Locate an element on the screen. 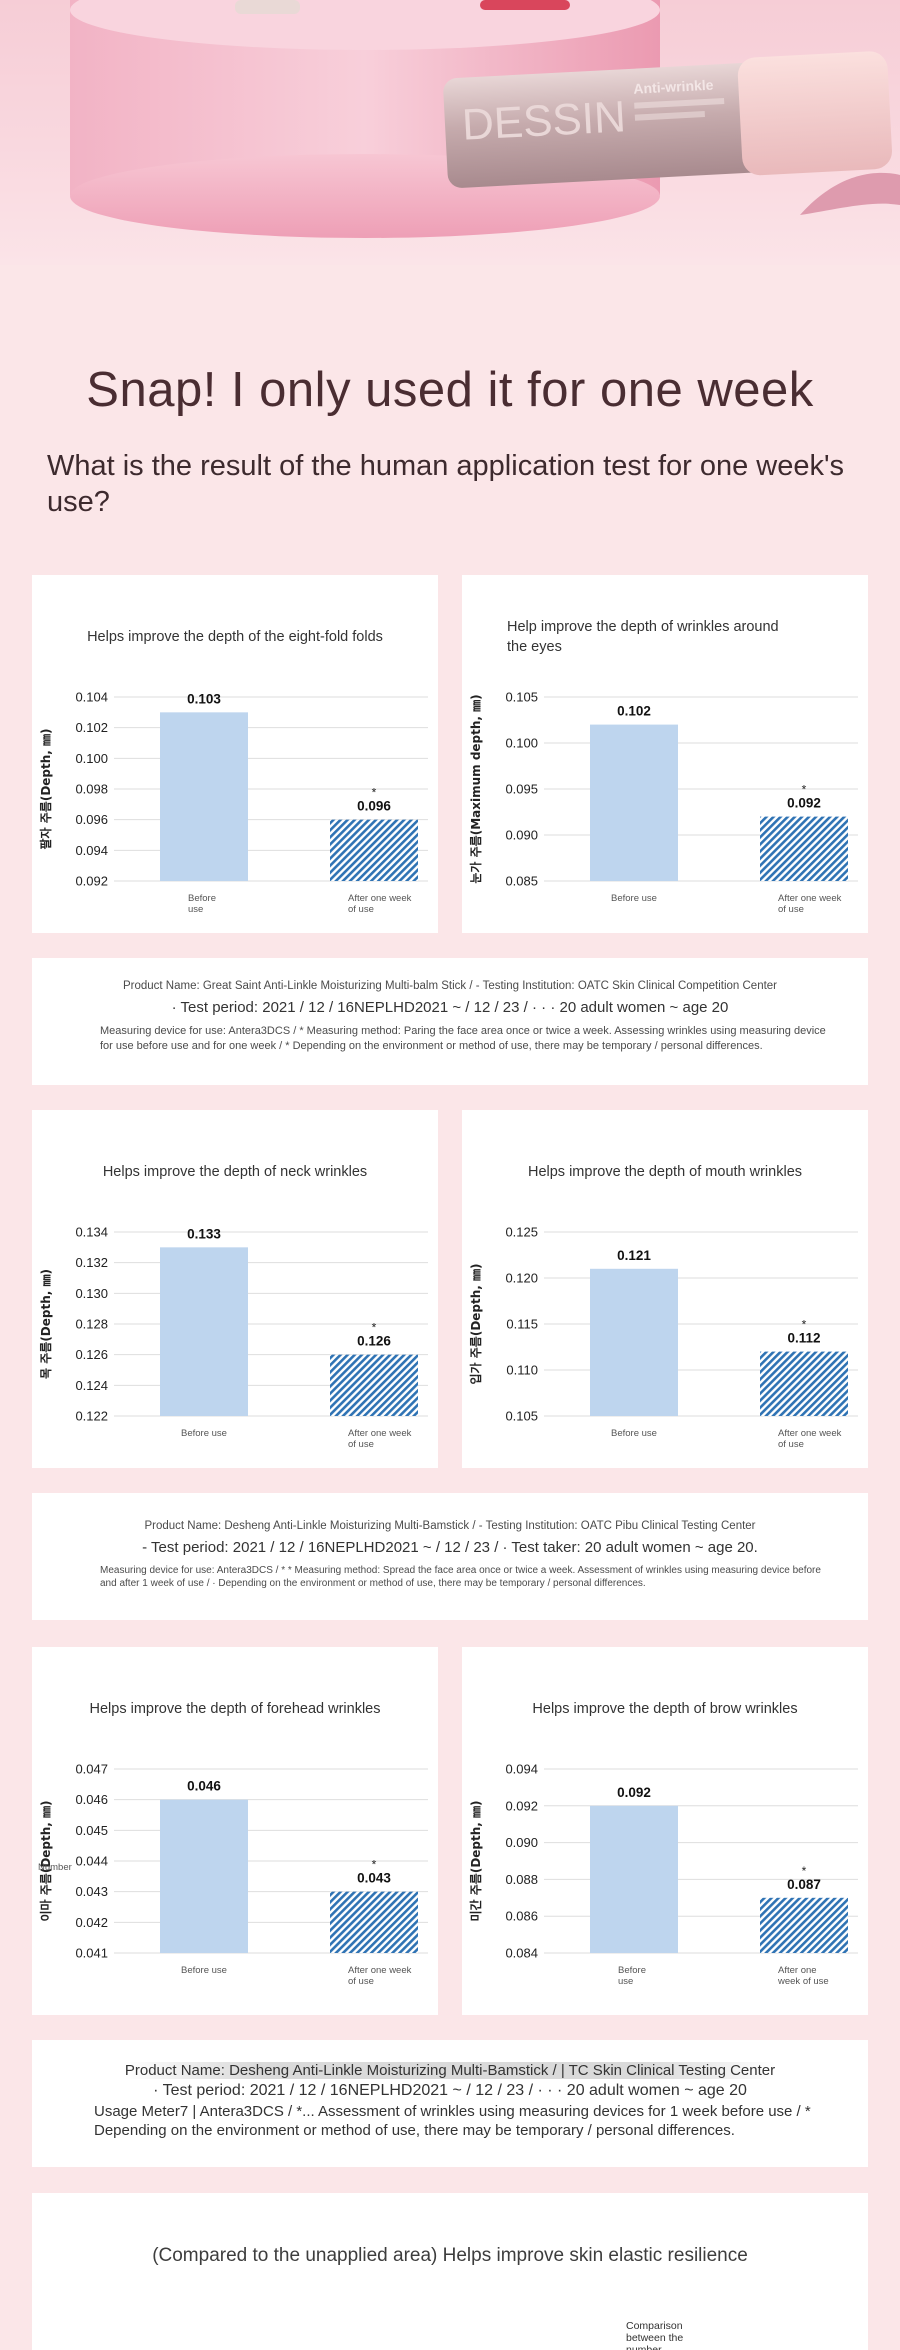 The image size is (900, 2350). y-tick-label: 0.045 is located at coordinates (91, 1830).